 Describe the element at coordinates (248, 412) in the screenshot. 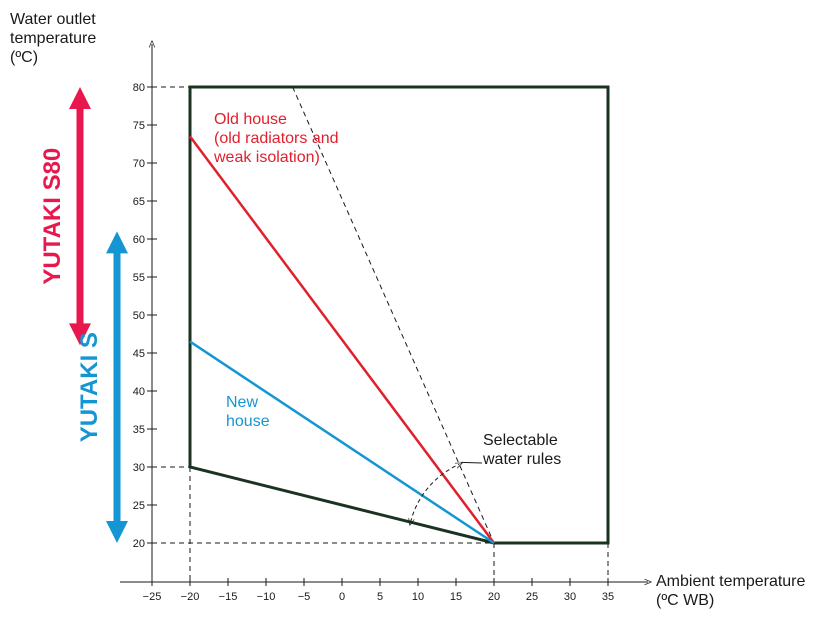

I see `series-label-new-house: New house` at that location.